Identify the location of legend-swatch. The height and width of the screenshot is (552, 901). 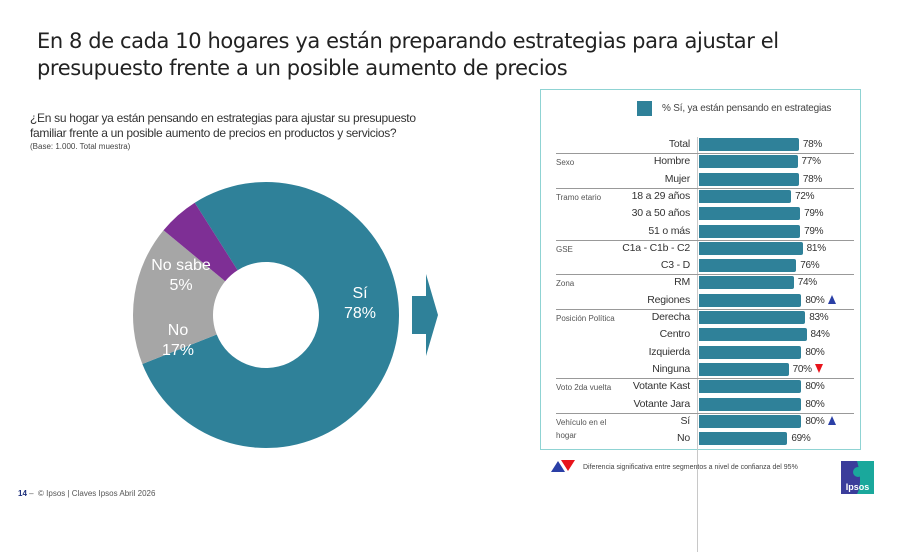
(644, 108).